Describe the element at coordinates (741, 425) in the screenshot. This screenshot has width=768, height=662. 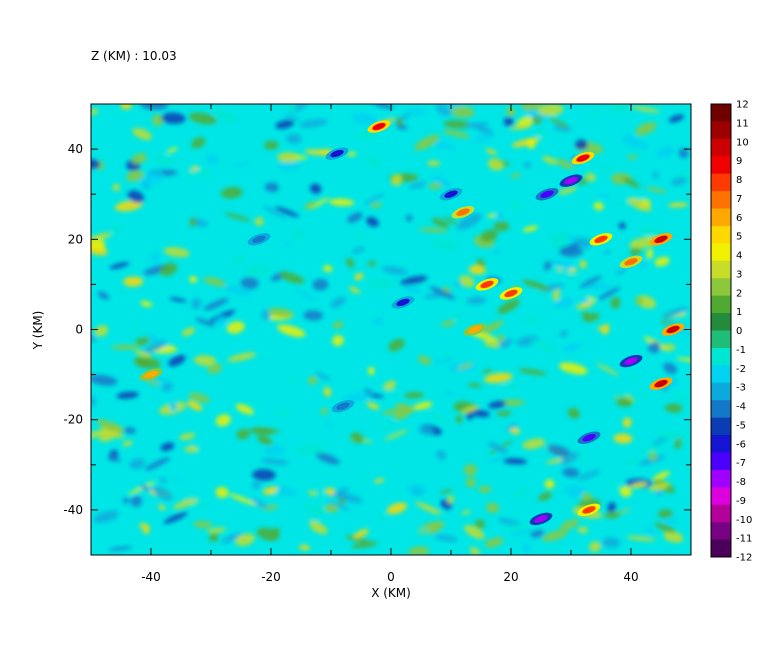
I see `colorbar-tick-label: -5` at that location.